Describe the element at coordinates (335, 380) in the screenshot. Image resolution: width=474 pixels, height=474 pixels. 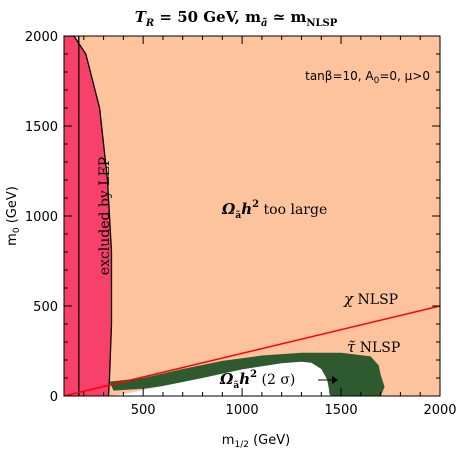
I see `two-sigma-arrow-head` at that location.